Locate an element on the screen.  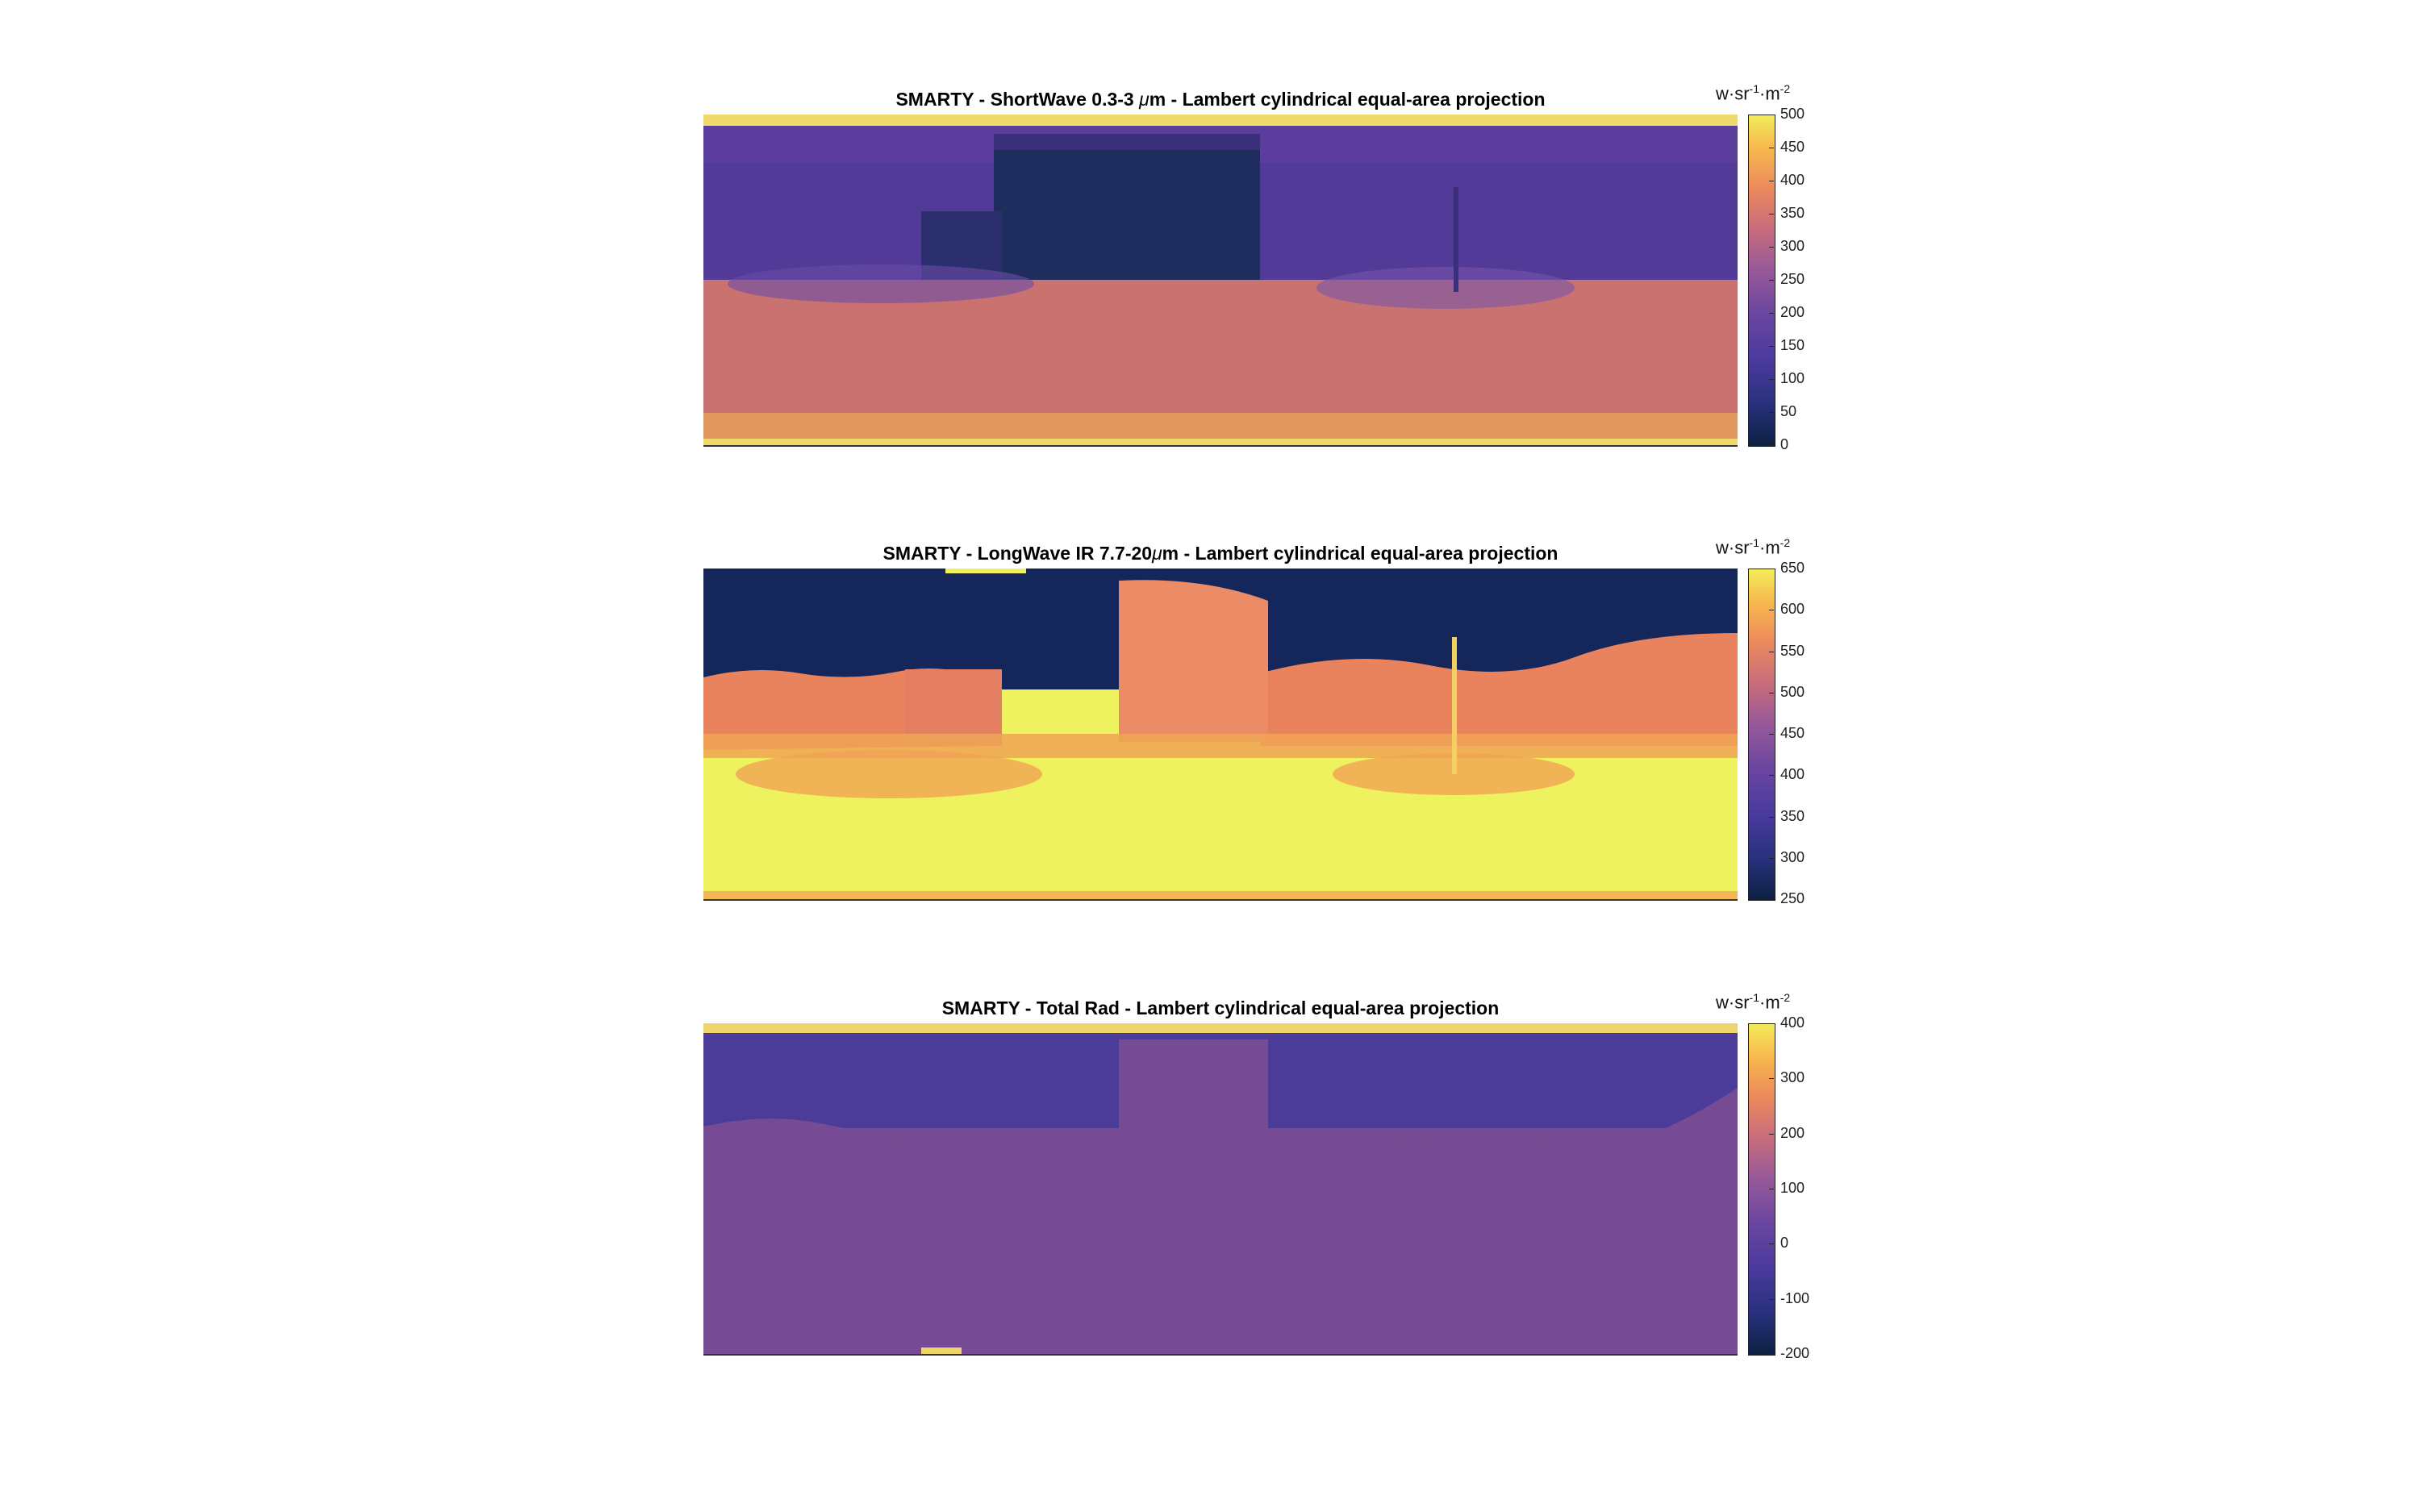
building-region is located at coordinates (1194, 1099).